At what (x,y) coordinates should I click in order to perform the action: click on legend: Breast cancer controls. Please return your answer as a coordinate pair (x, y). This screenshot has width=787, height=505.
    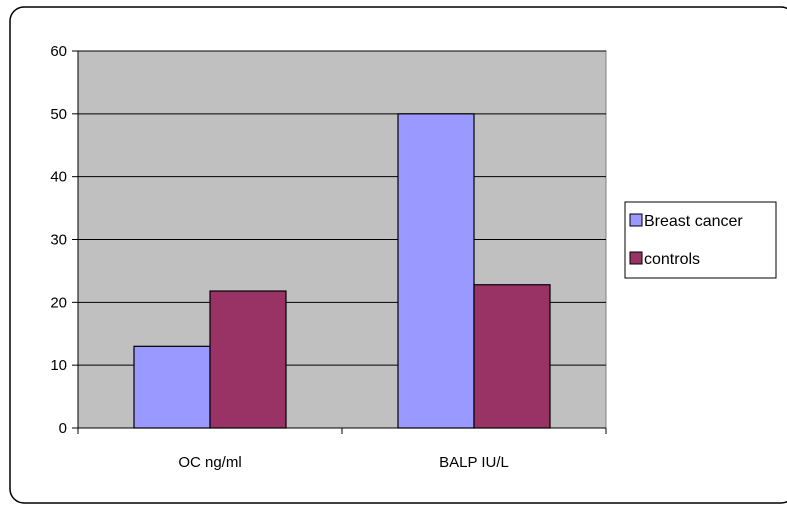
    Looking at the image, I should click on (700, 240).